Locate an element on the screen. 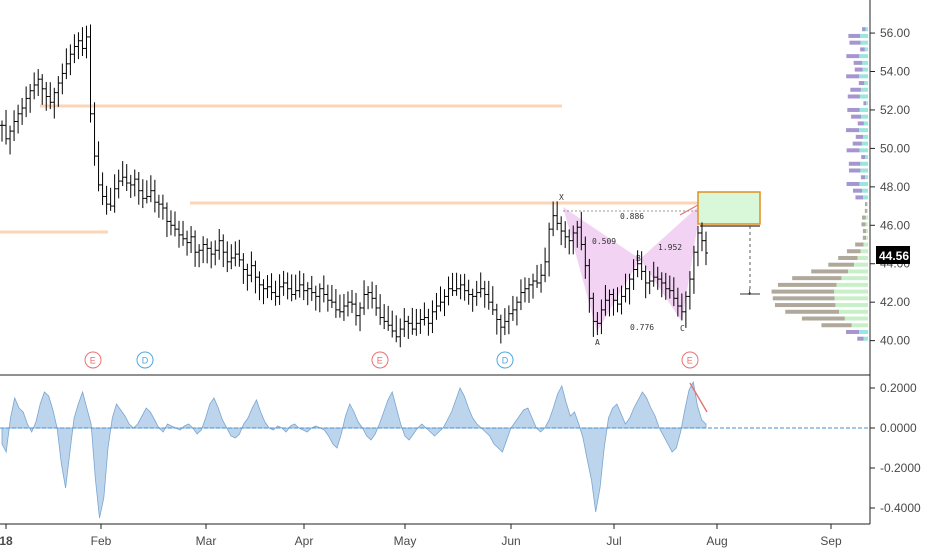 The image size is (932, 550). price-tick-label: 48.00 is located at coordinates (895, 187).